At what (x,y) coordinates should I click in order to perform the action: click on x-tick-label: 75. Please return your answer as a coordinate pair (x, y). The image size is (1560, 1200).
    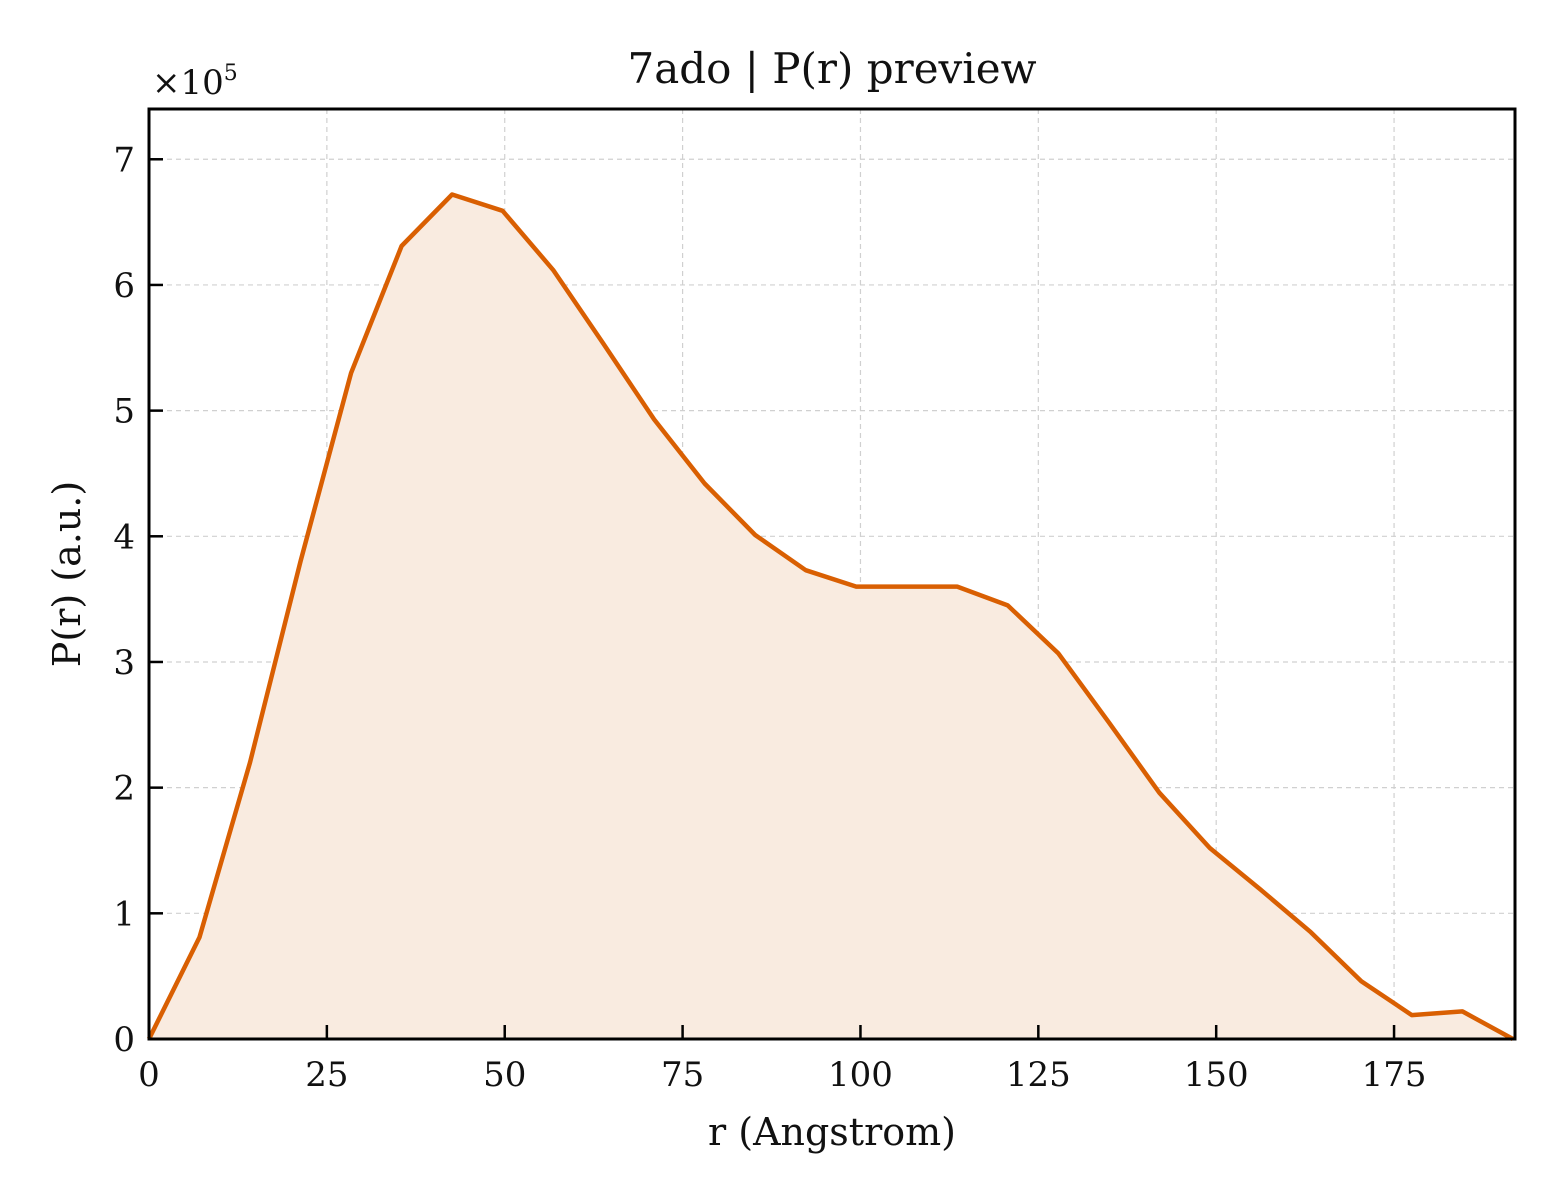
    Looking at the image, I should click on (682, 1075).